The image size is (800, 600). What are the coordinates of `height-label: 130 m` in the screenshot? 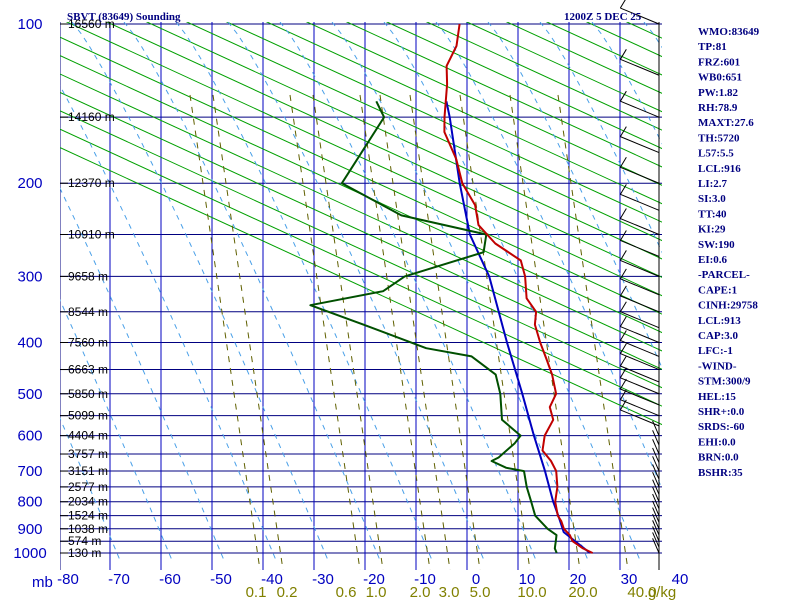 It's located at (84, 553).